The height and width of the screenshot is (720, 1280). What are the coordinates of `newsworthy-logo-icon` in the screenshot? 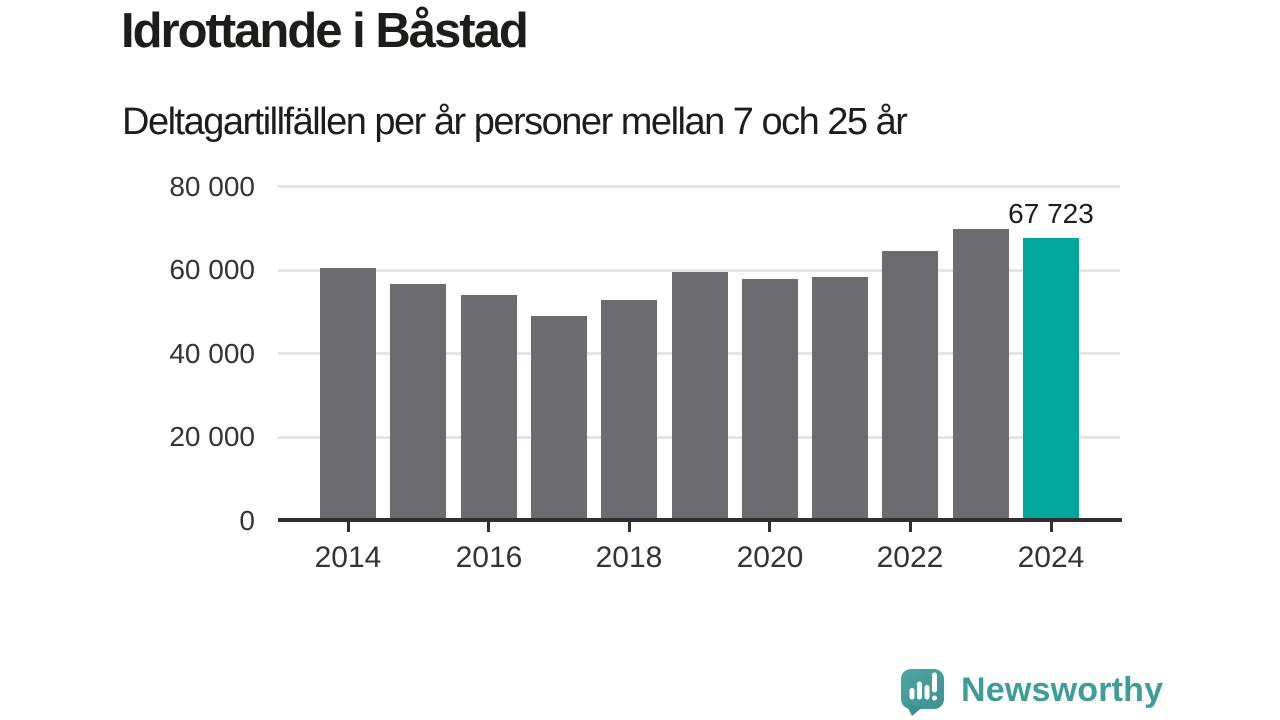 It's located at (922, 692).